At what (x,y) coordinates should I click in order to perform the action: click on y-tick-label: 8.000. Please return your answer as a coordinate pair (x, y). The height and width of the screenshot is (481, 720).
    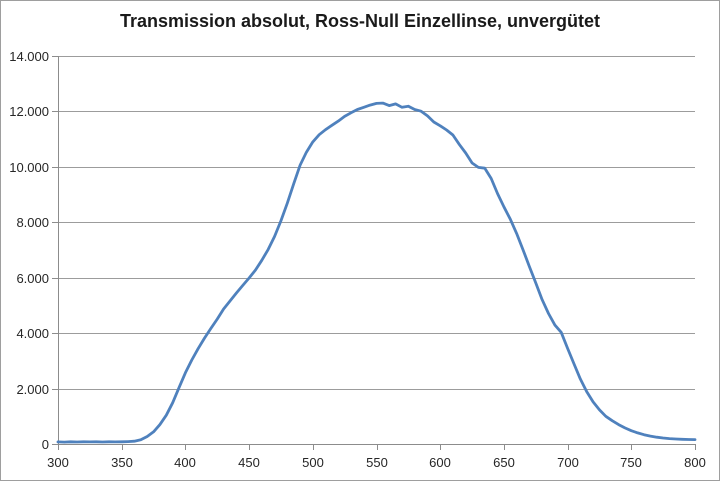
    Looking at the image, I should click on (32, 222).